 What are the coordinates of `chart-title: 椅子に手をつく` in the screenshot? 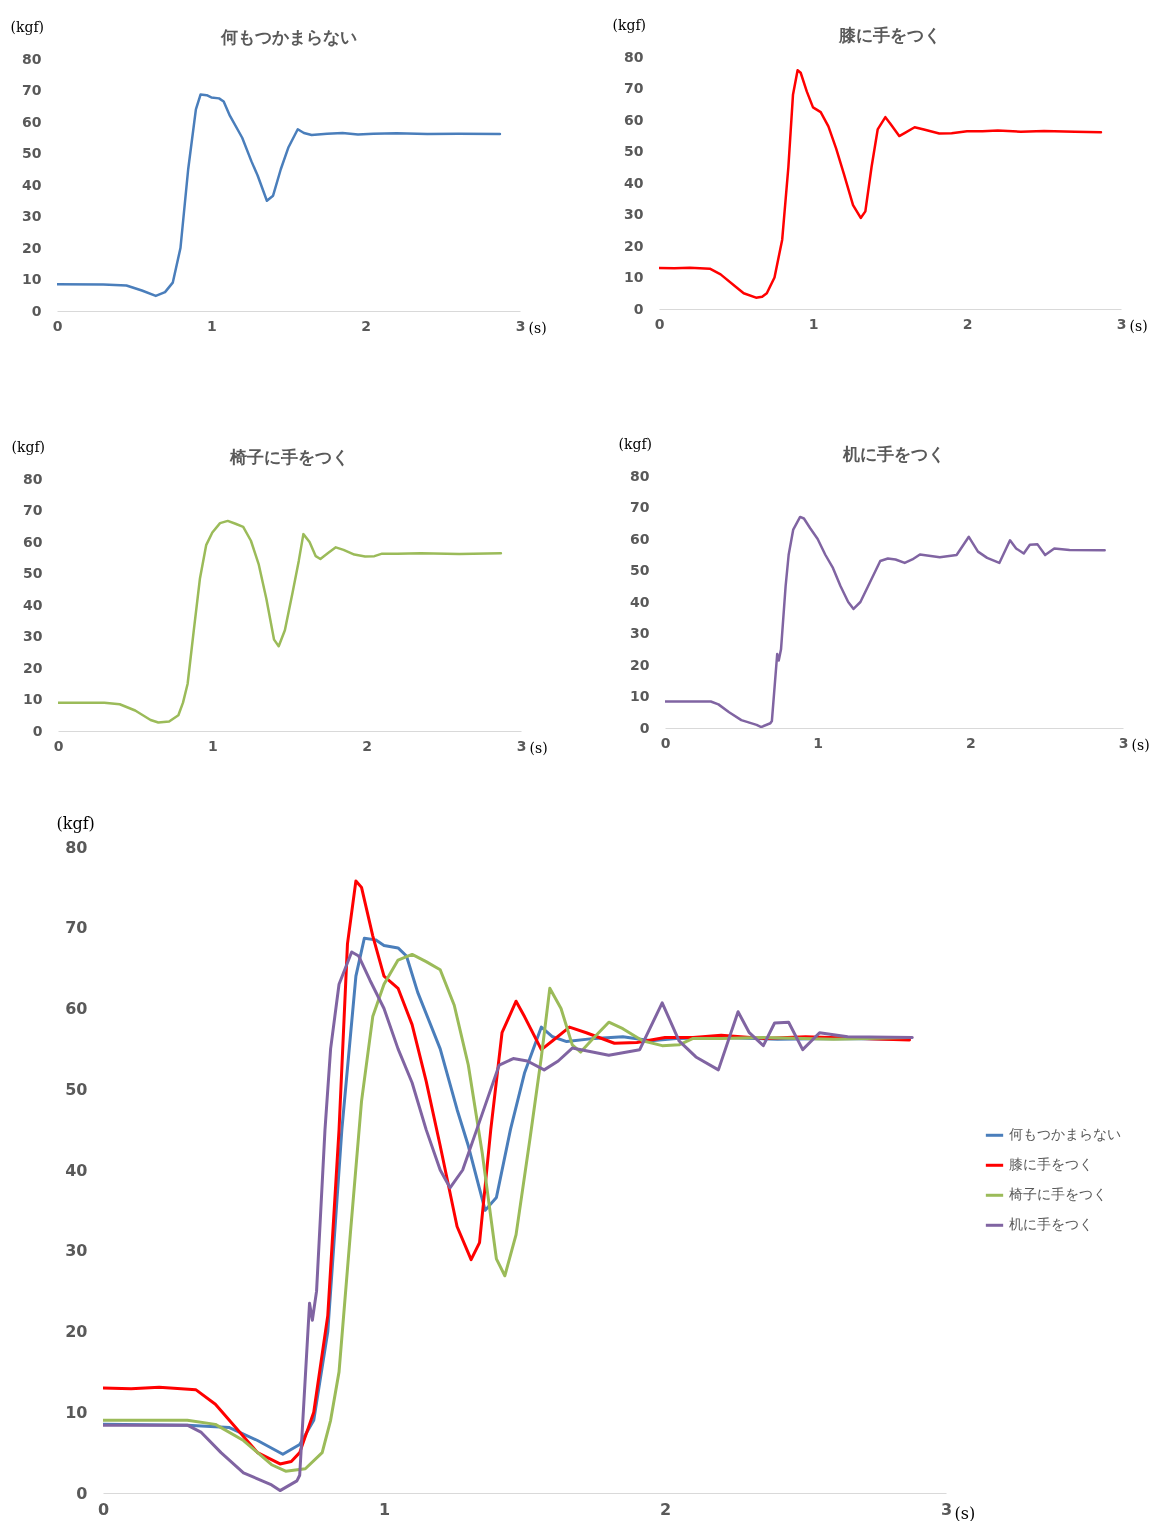 It's located at (289, 457).